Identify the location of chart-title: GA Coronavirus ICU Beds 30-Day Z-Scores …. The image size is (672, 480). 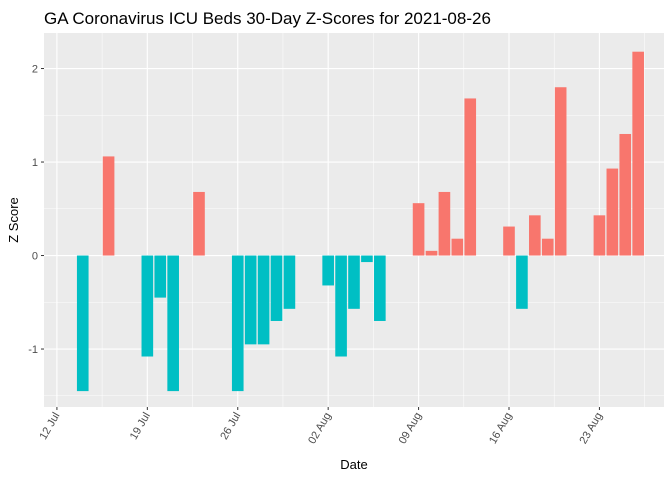
(267, 18).